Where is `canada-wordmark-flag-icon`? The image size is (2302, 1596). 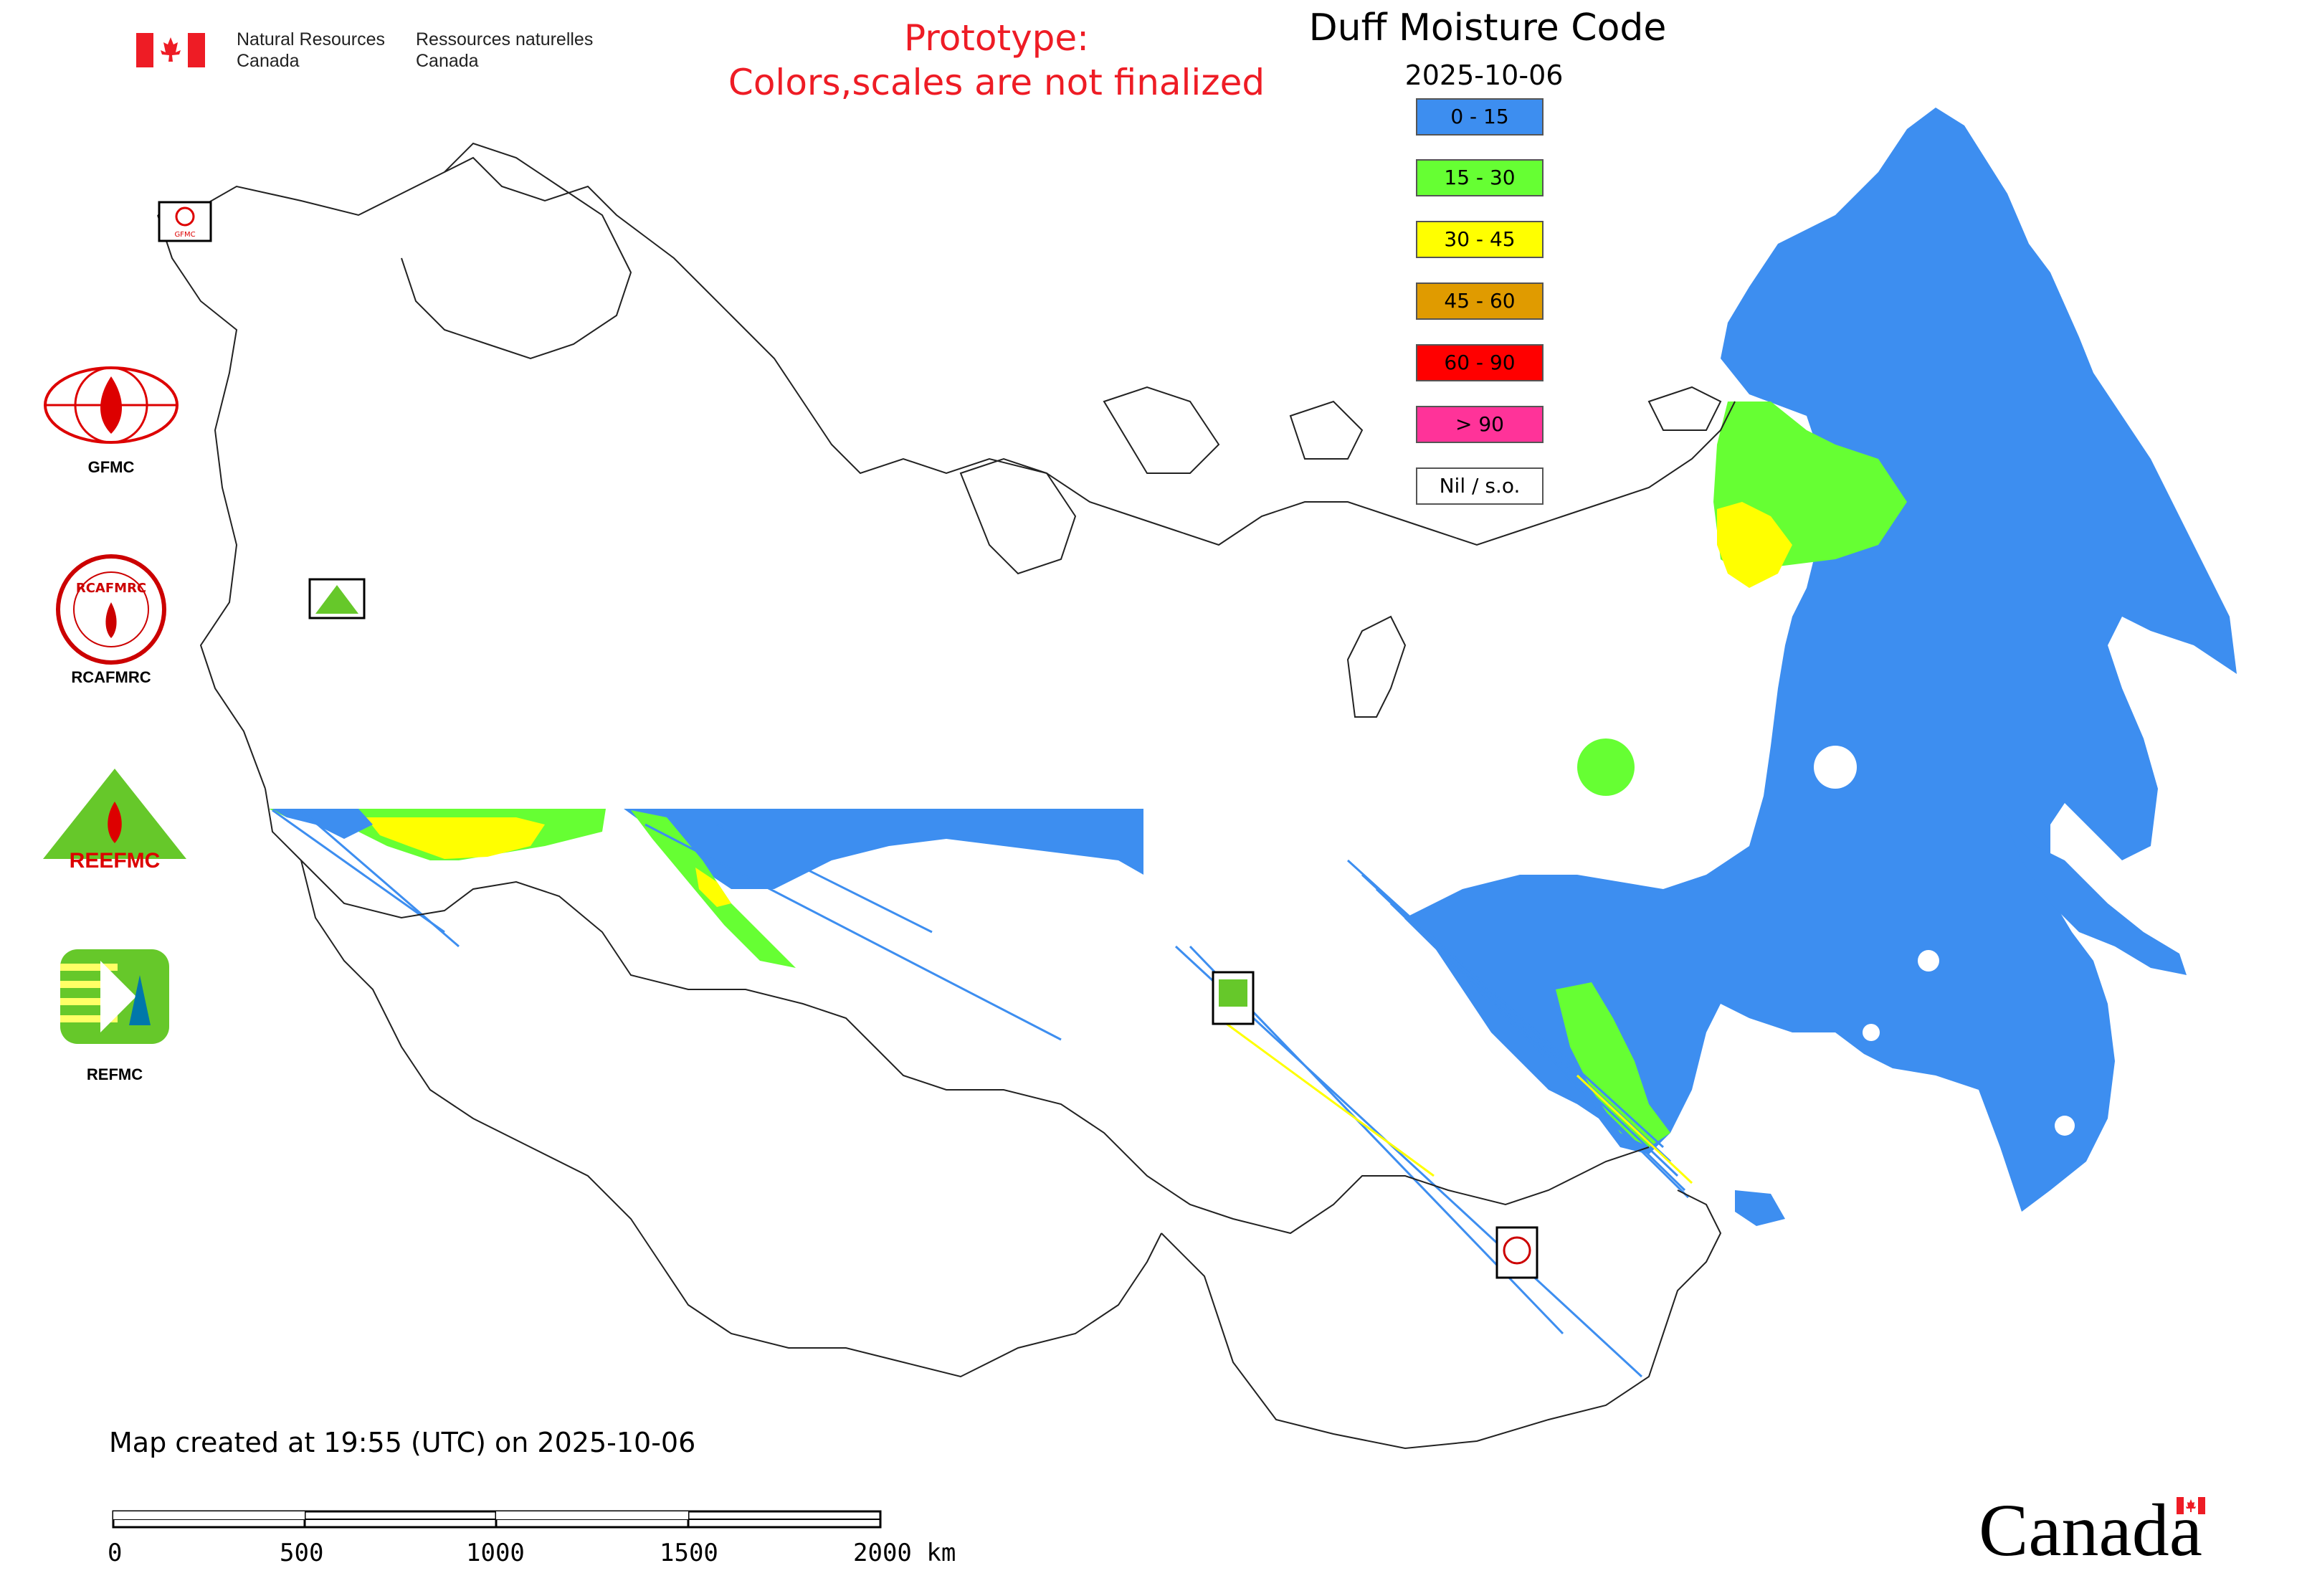 canada-wordmark-flag-icon is located at coordinates (2191, 1505).